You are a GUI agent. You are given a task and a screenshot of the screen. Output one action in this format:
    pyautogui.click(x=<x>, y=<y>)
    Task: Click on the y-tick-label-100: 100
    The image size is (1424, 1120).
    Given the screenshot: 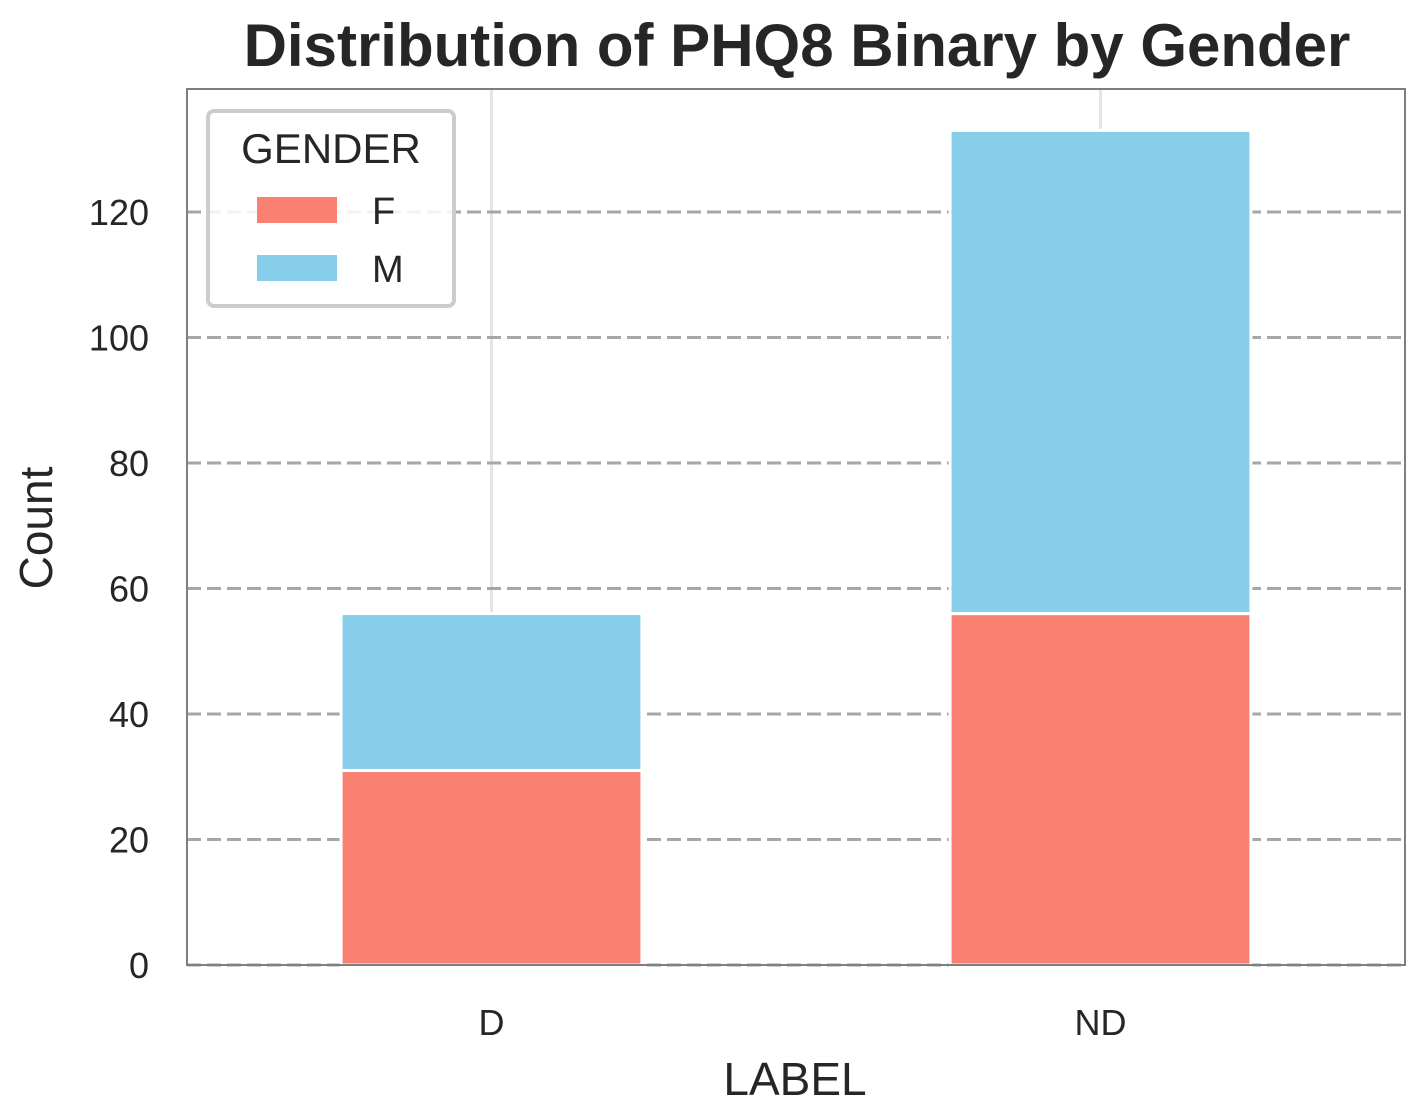 What is the action you would take?
    pyautogui.click(x=119, y=337)
    